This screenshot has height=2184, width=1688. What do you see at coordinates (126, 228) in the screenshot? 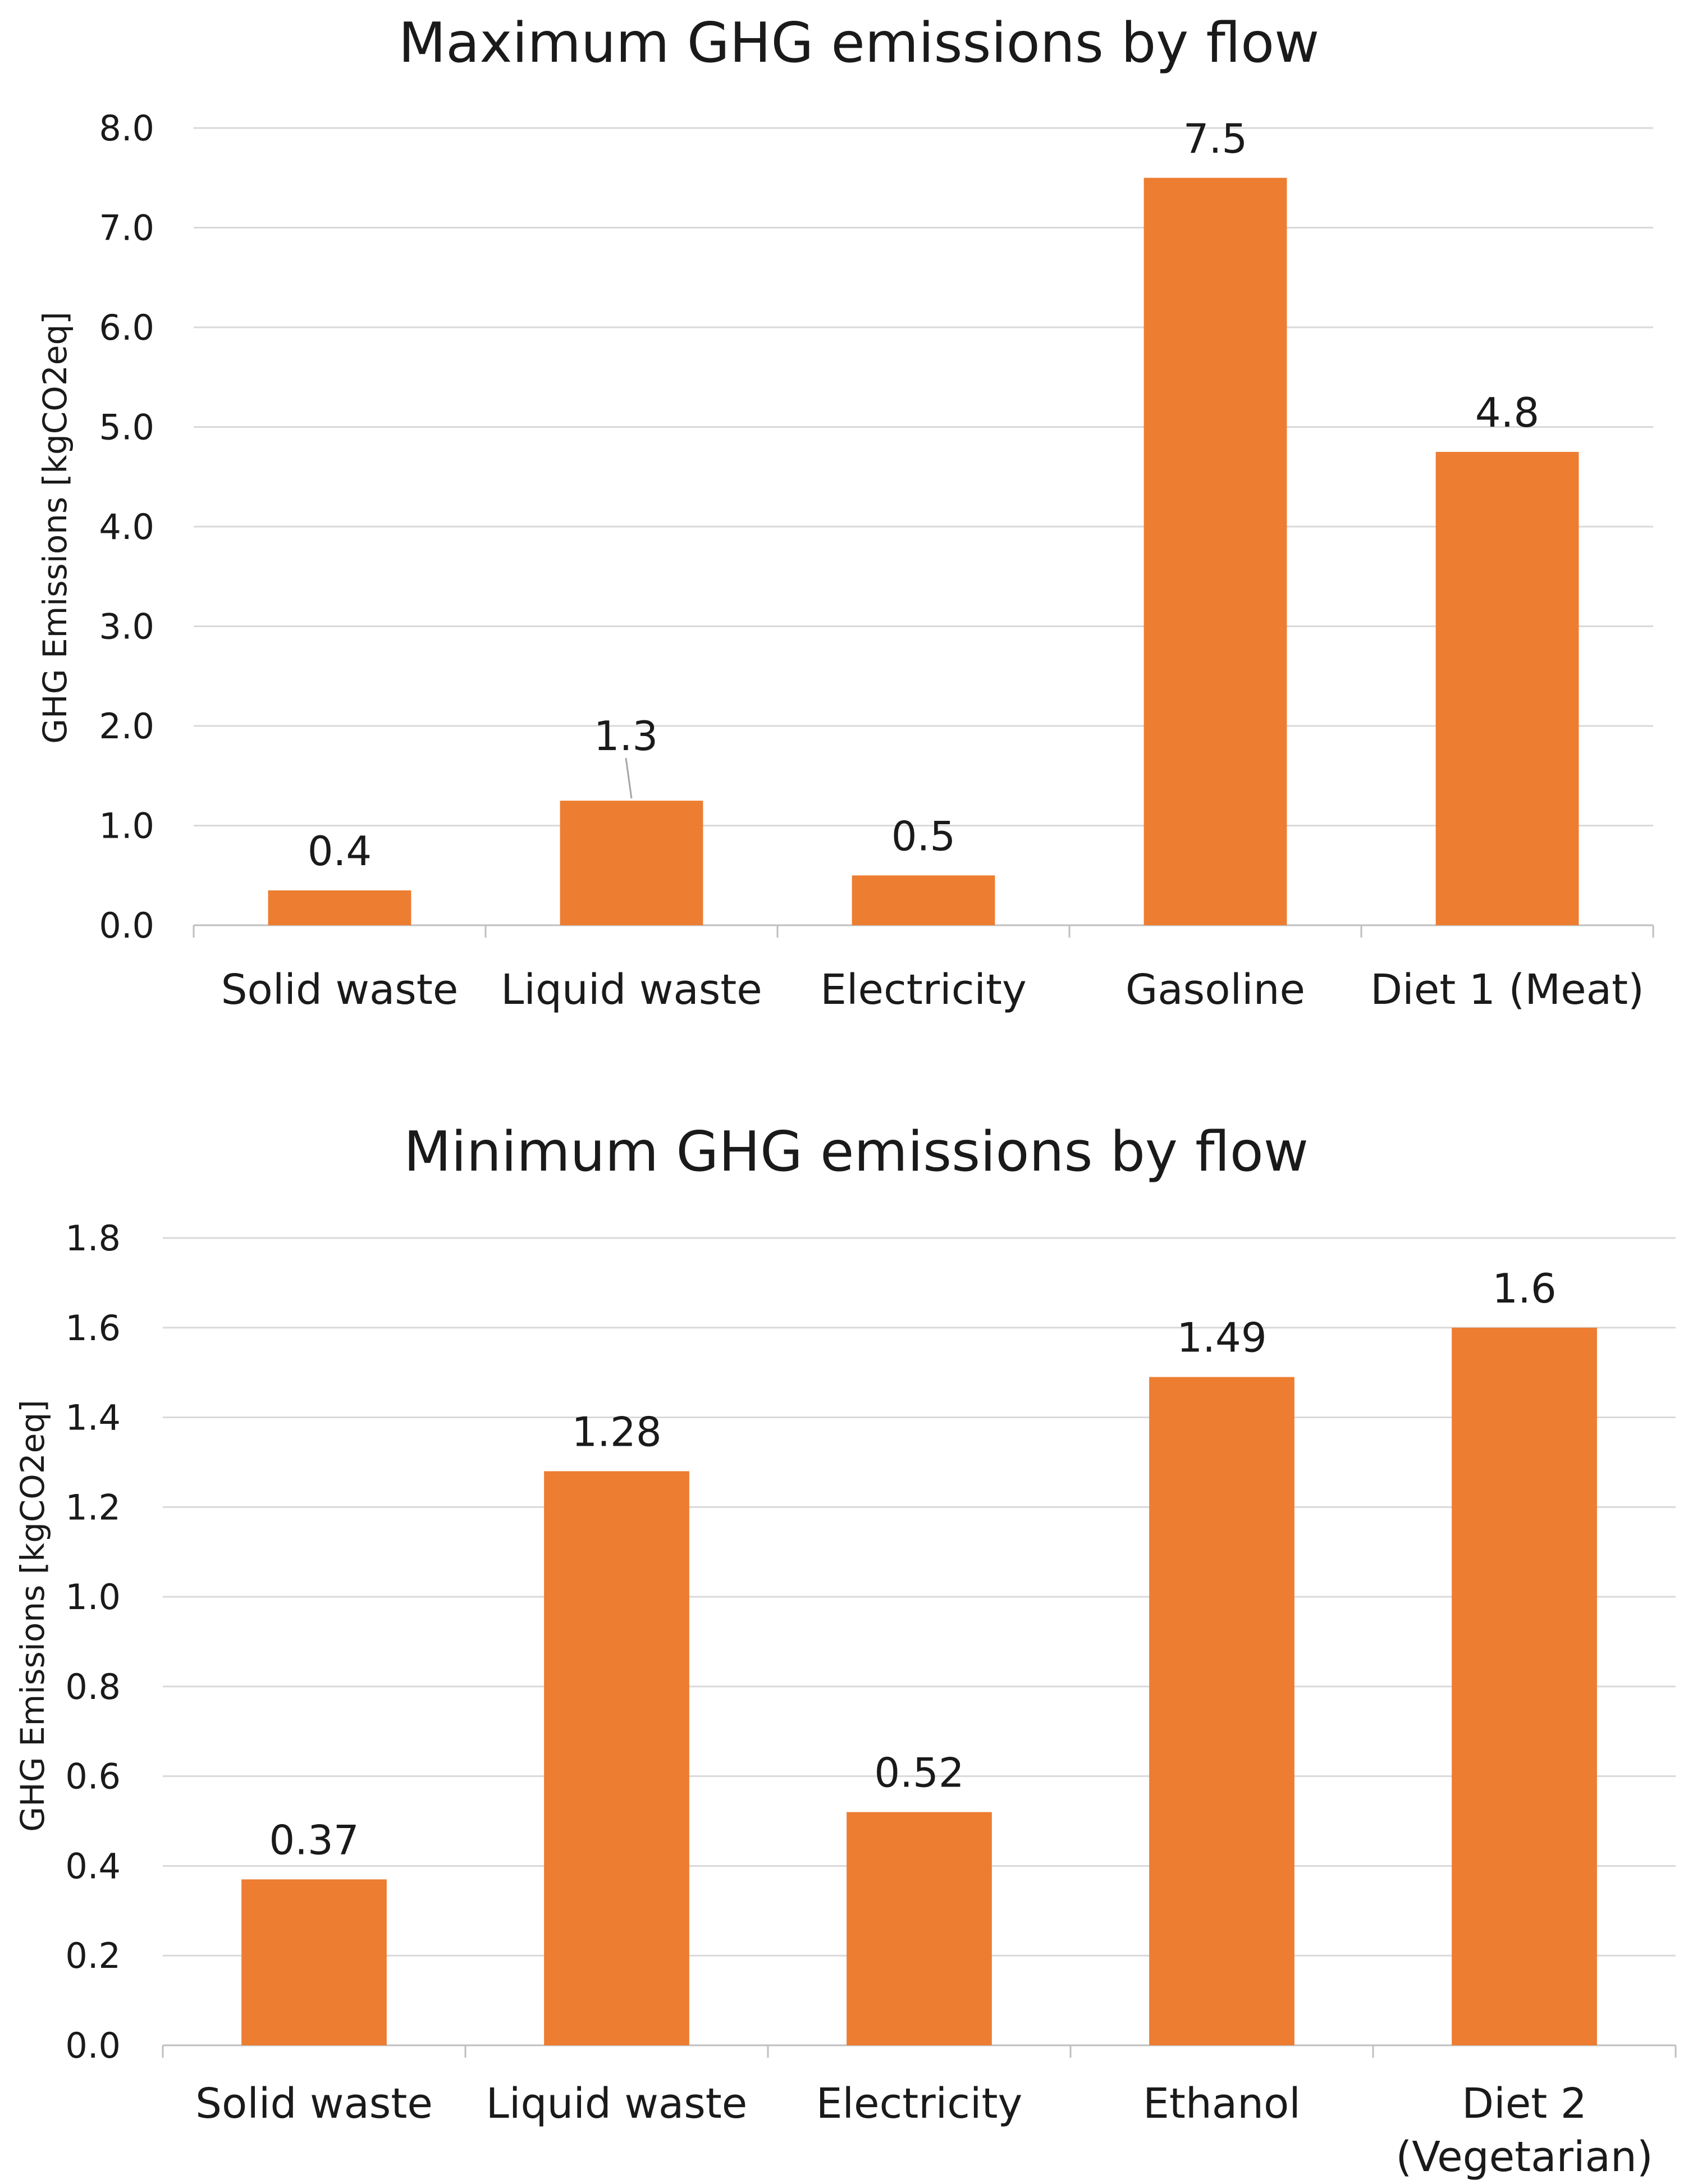
I see `max-y-tick-label: 7.0` at bounding box center [126, 228].